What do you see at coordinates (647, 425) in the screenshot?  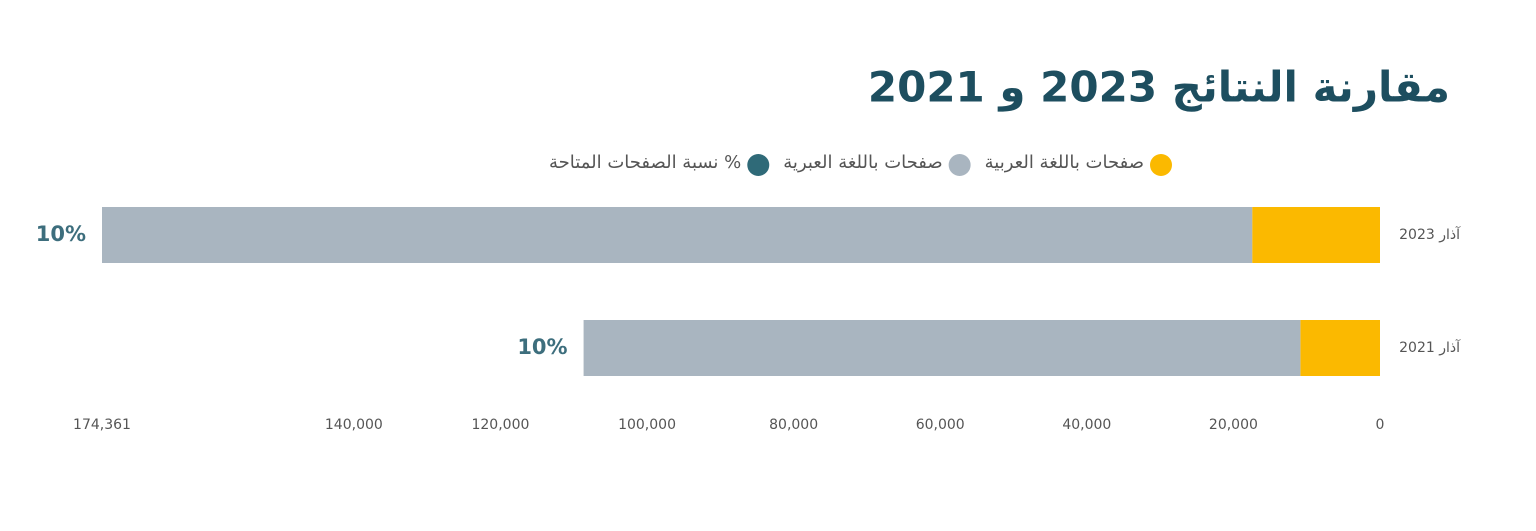 I see `x-tick-label: 100,000` at bounding box center [647, 425].